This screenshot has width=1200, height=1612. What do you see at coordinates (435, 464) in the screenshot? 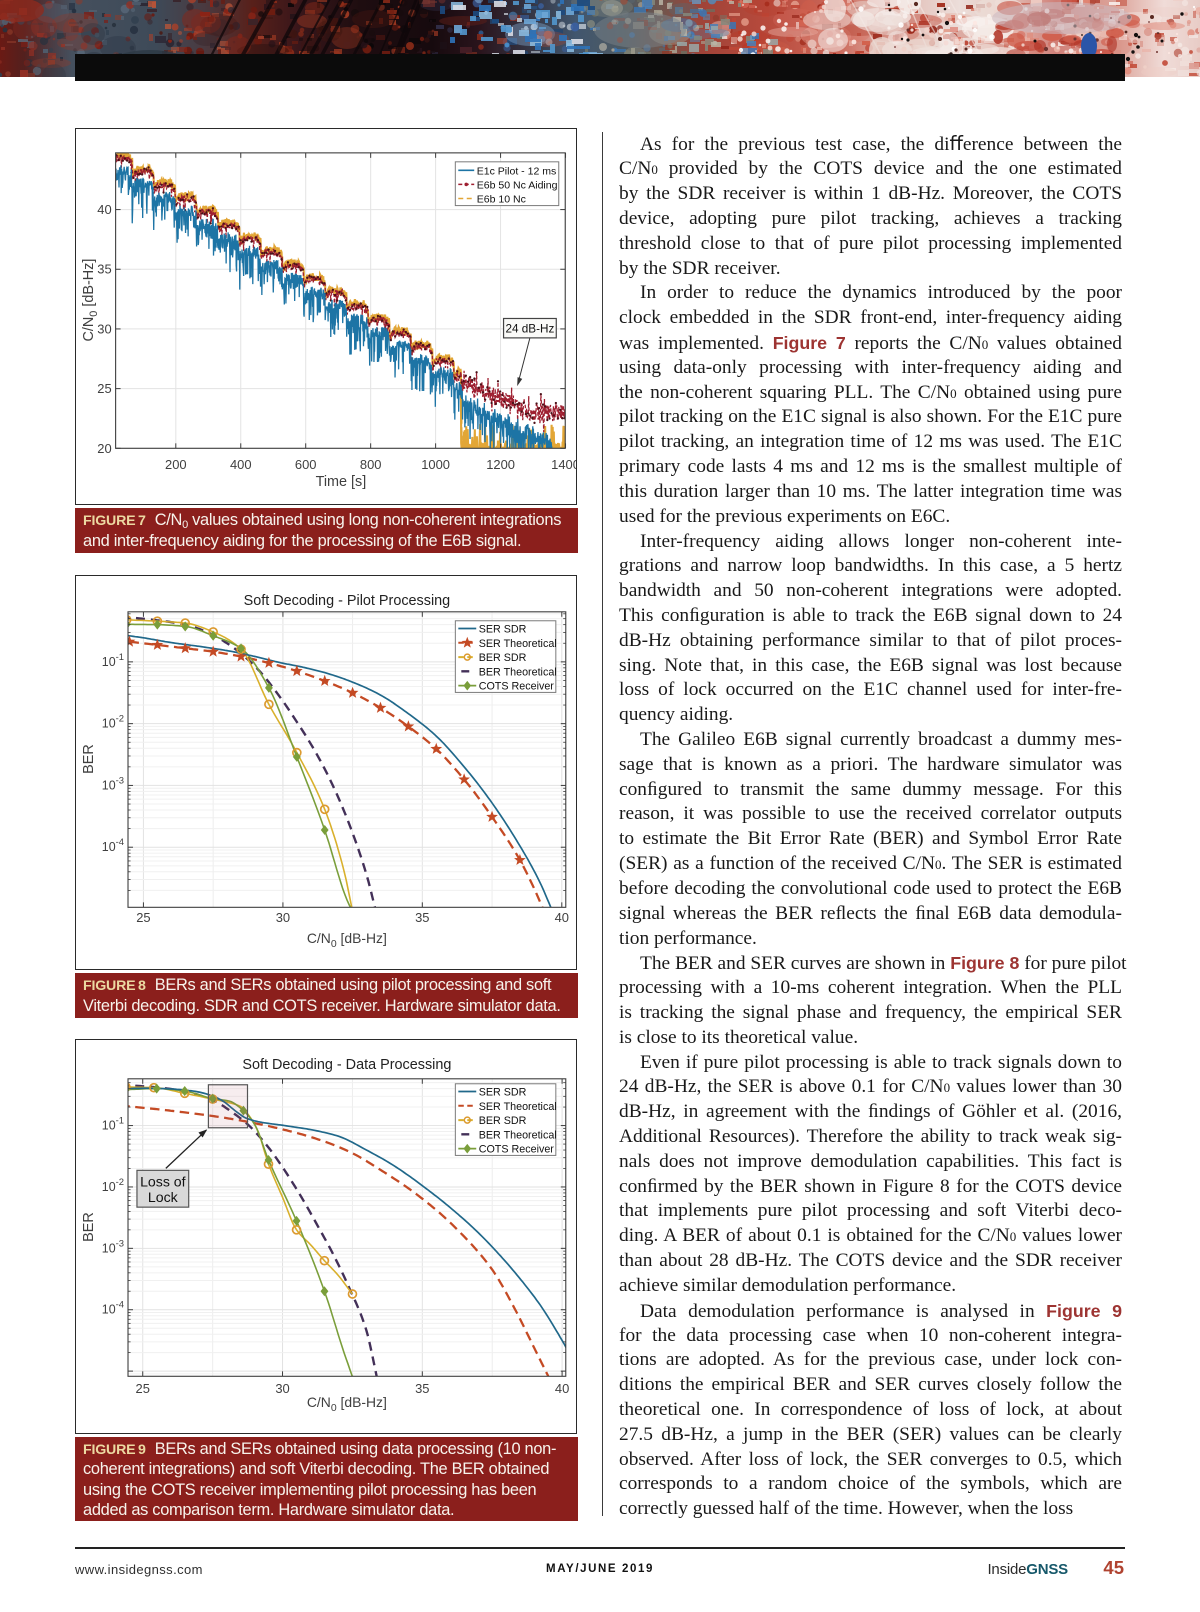
I see `svg-text: 1000` at bounding box center [435, 464].